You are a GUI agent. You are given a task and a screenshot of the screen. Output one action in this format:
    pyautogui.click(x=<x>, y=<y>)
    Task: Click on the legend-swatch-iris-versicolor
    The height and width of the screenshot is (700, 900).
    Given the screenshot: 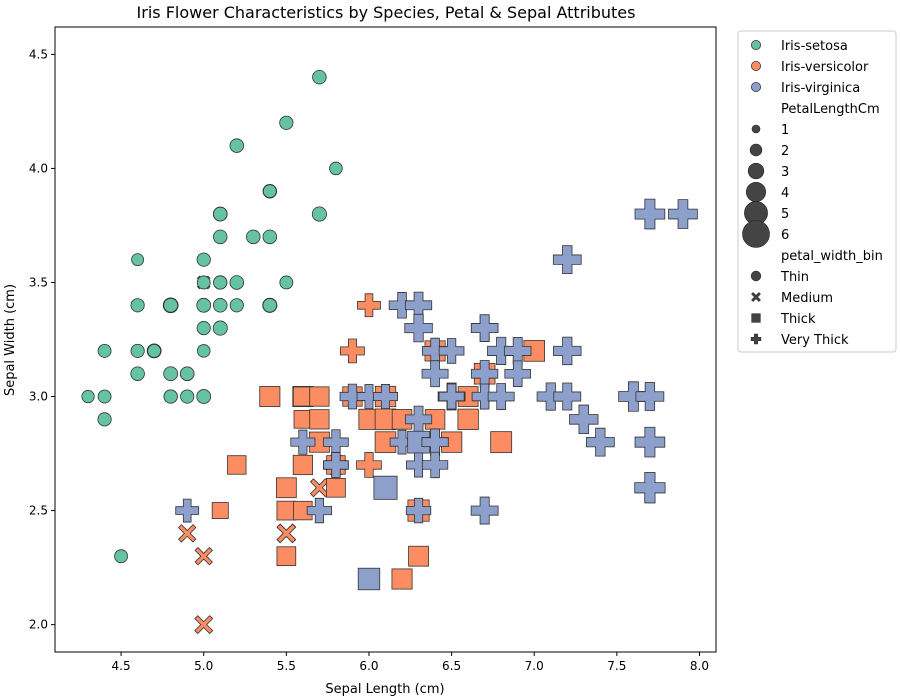 What is the action you would take?
    pyautogui.click(x=756, y=66)
    